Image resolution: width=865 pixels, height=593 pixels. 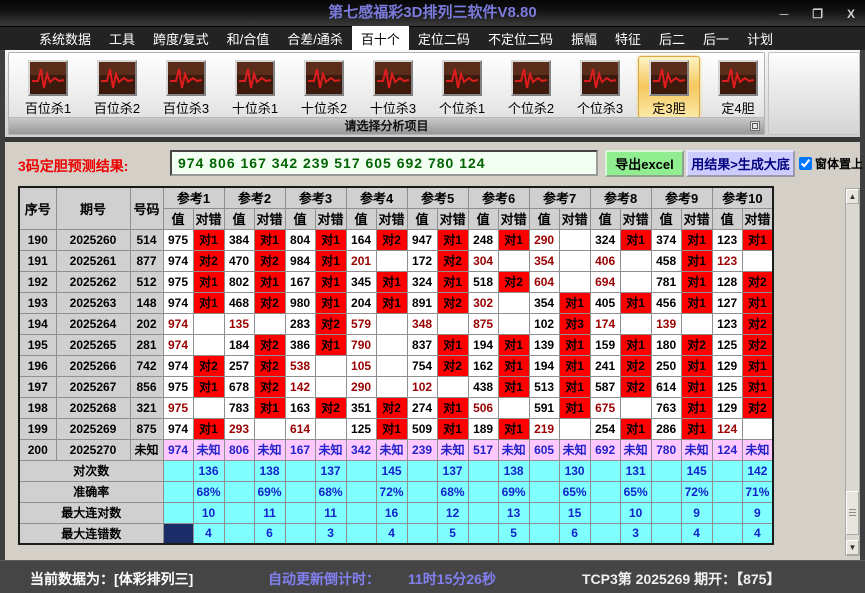 What do you see at coordinates (605, 239) in the screenshot?
I see `value-cell: 324` at bounding box center [605, 239].